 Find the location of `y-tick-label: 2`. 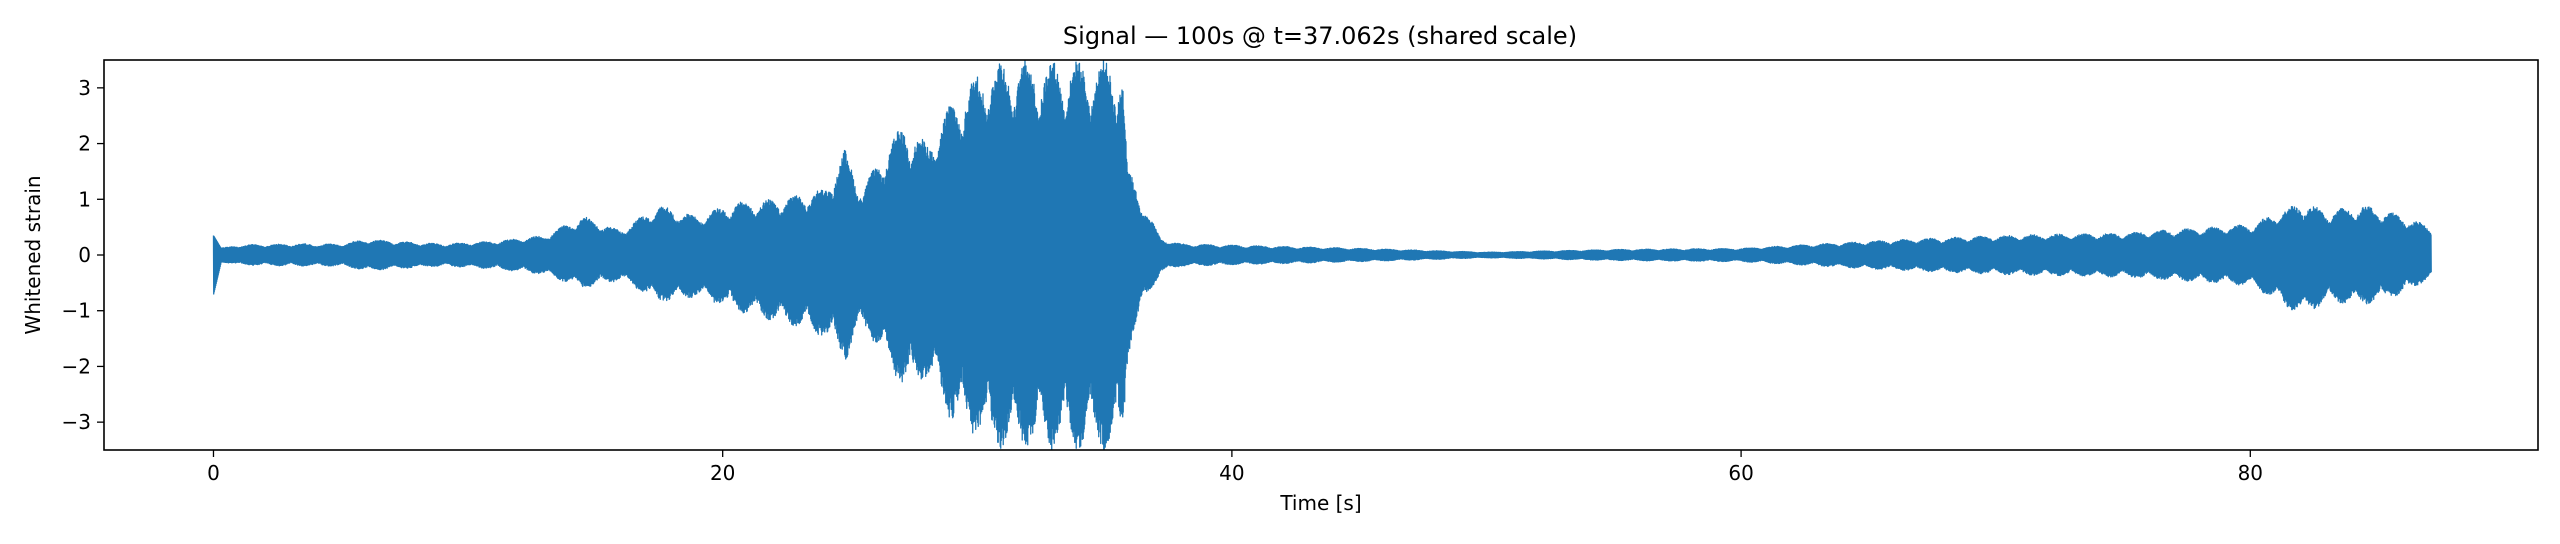

y-tick-label: 2 is located at coordinates (84, 144).